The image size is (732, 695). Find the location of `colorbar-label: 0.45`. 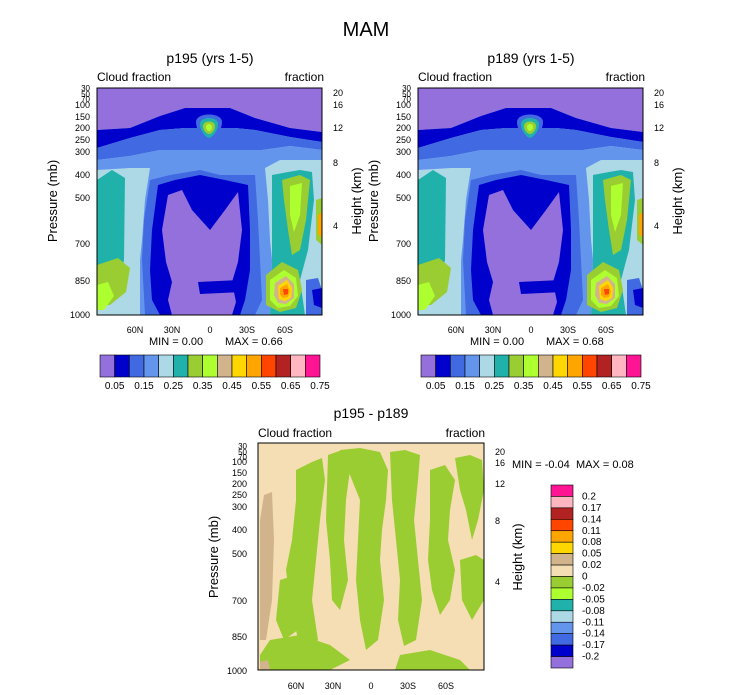

colorbar-label: 0.45 is located at coordinates (232, 386).